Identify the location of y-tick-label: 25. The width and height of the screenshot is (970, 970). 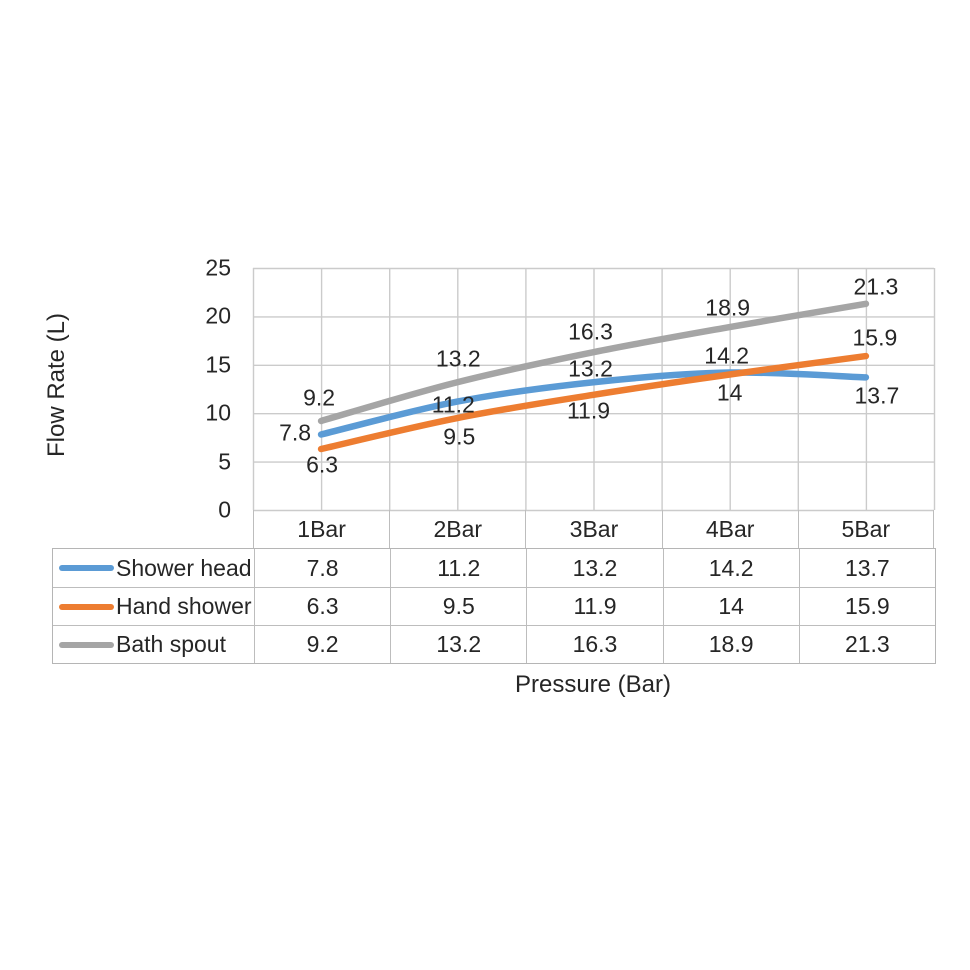
(218, 267).